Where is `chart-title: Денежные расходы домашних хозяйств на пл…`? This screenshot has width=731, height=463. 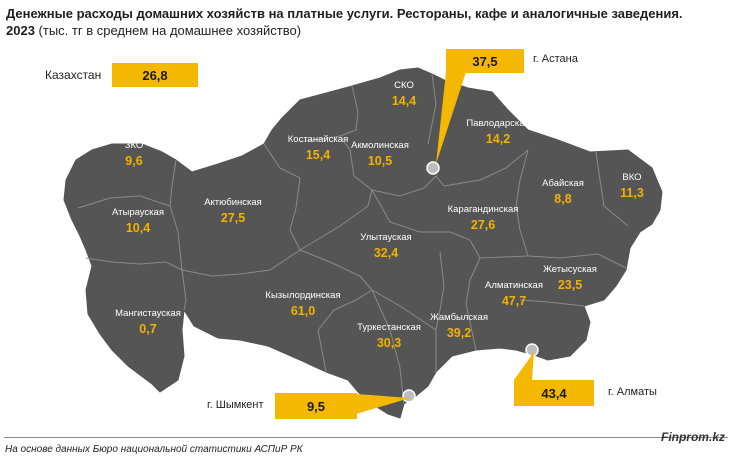
chart-title: Денежные расходы домашних хозяйств на пл… is located at coordinates (366, 22).